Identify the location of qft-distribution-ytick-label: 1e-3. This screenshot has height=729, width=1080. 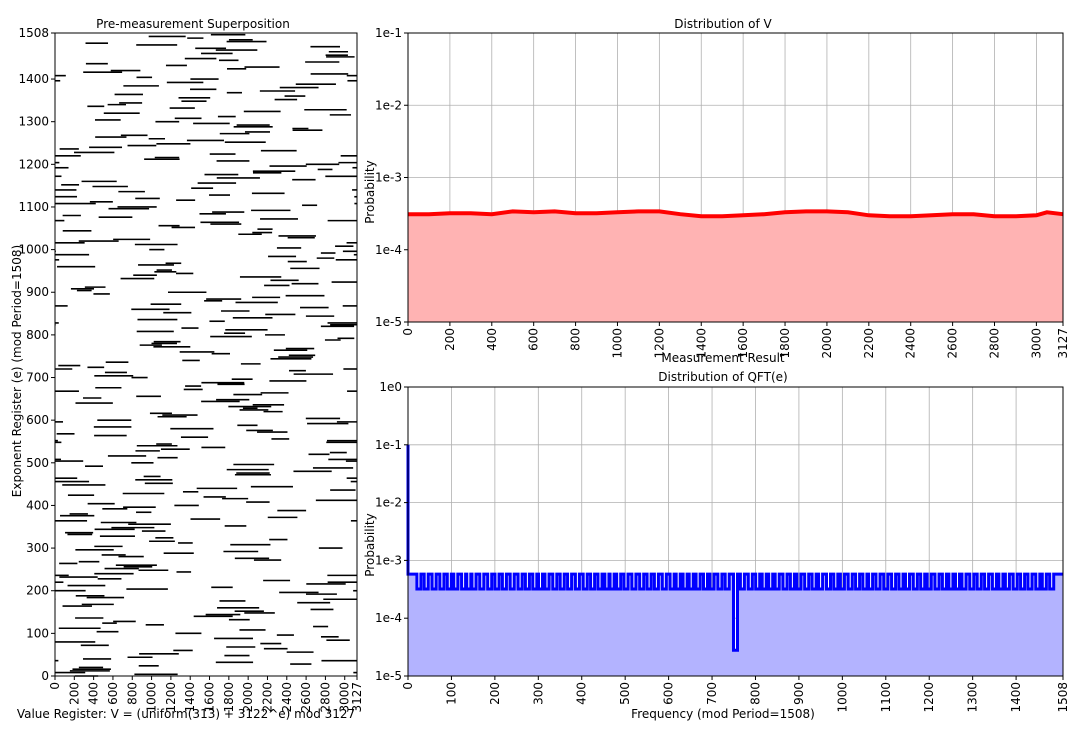
(388, 560).